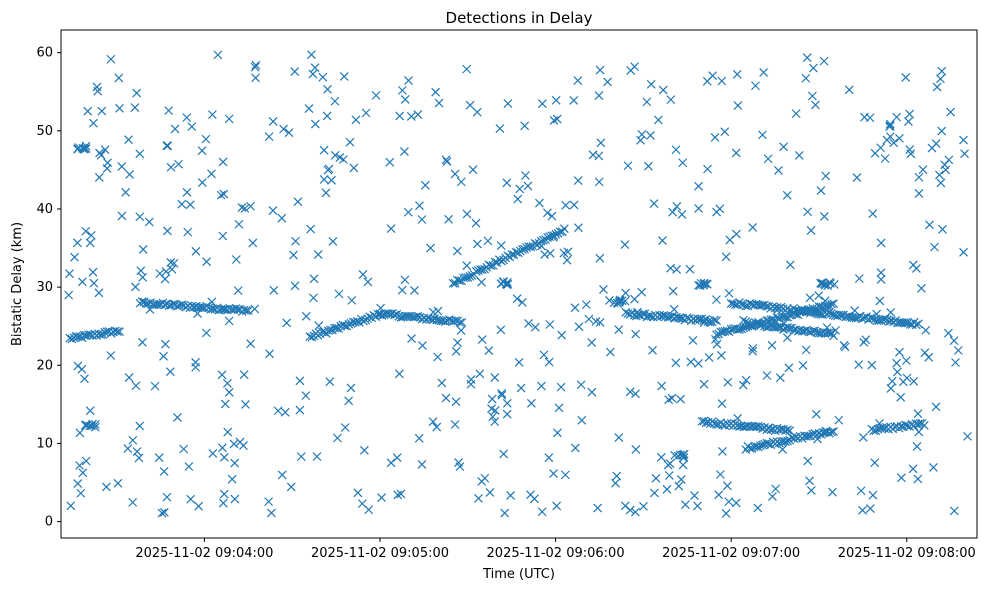  Describe the element at coordinates (44, 209) in the screenshot. I see `y-tick-label: 40` at that location.